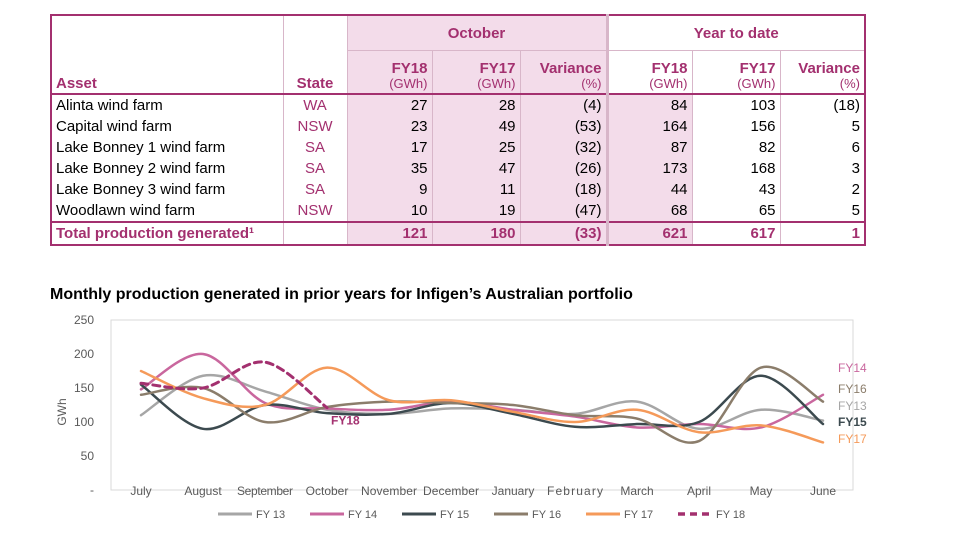 The width and height of the screenshot is (975, 559). What do you see at coordinates (852, 389) in the screenshot?
I see `series-end-label-fy16: FY16` at bounding box center [852, 389].